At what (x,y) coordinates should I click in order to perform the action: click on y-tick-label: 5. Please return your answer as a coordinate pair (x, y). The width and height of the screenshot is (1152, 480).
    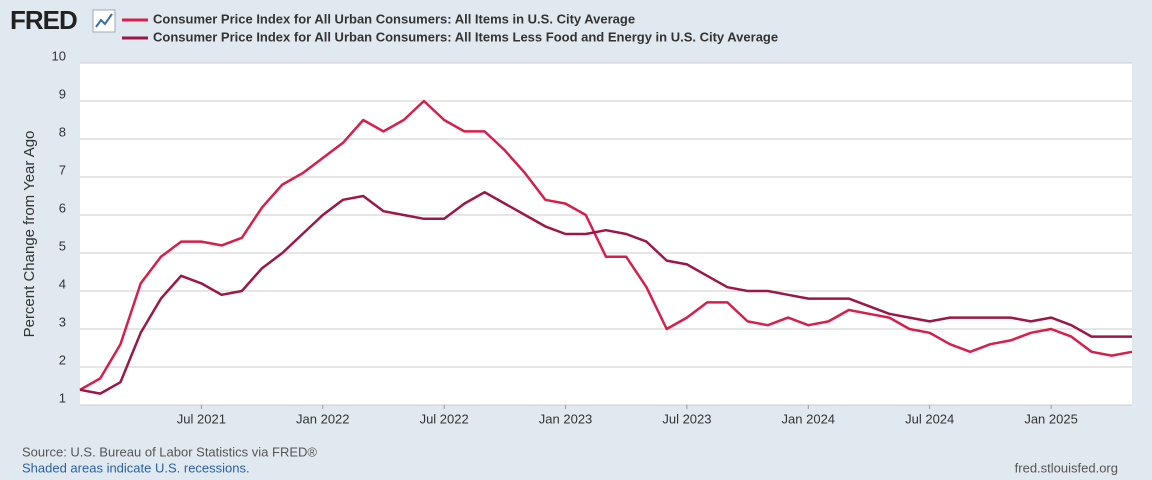
    Looking at the image, I should click on (62, 245).